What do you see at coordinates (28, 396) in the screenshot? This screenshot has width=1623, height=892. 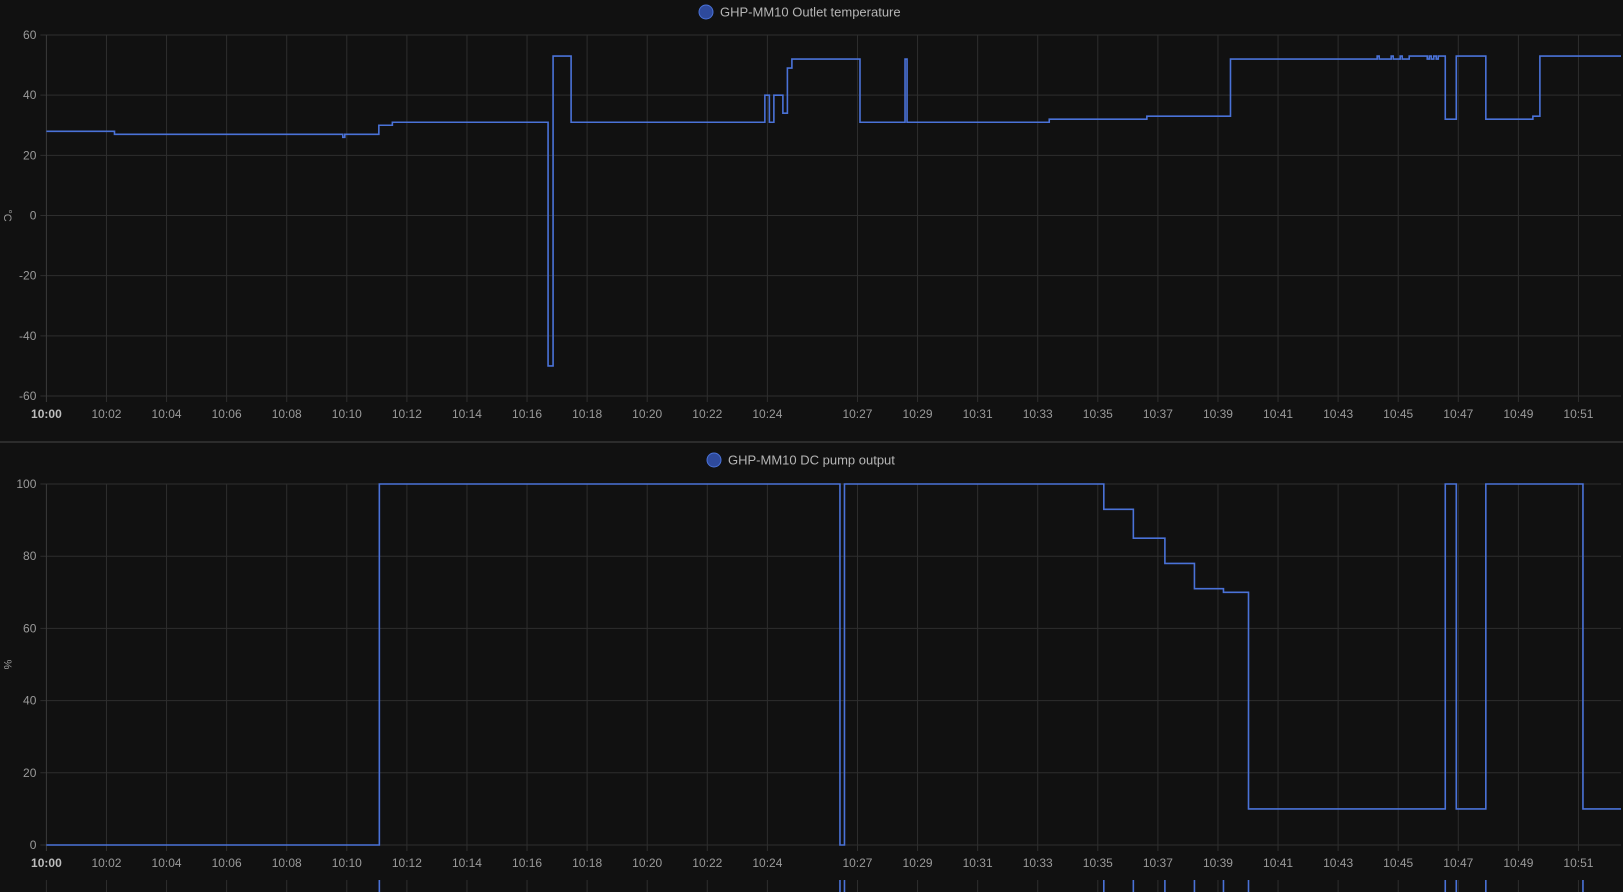 I see `y-tick-label: -60` at bounding box center [28, 396].